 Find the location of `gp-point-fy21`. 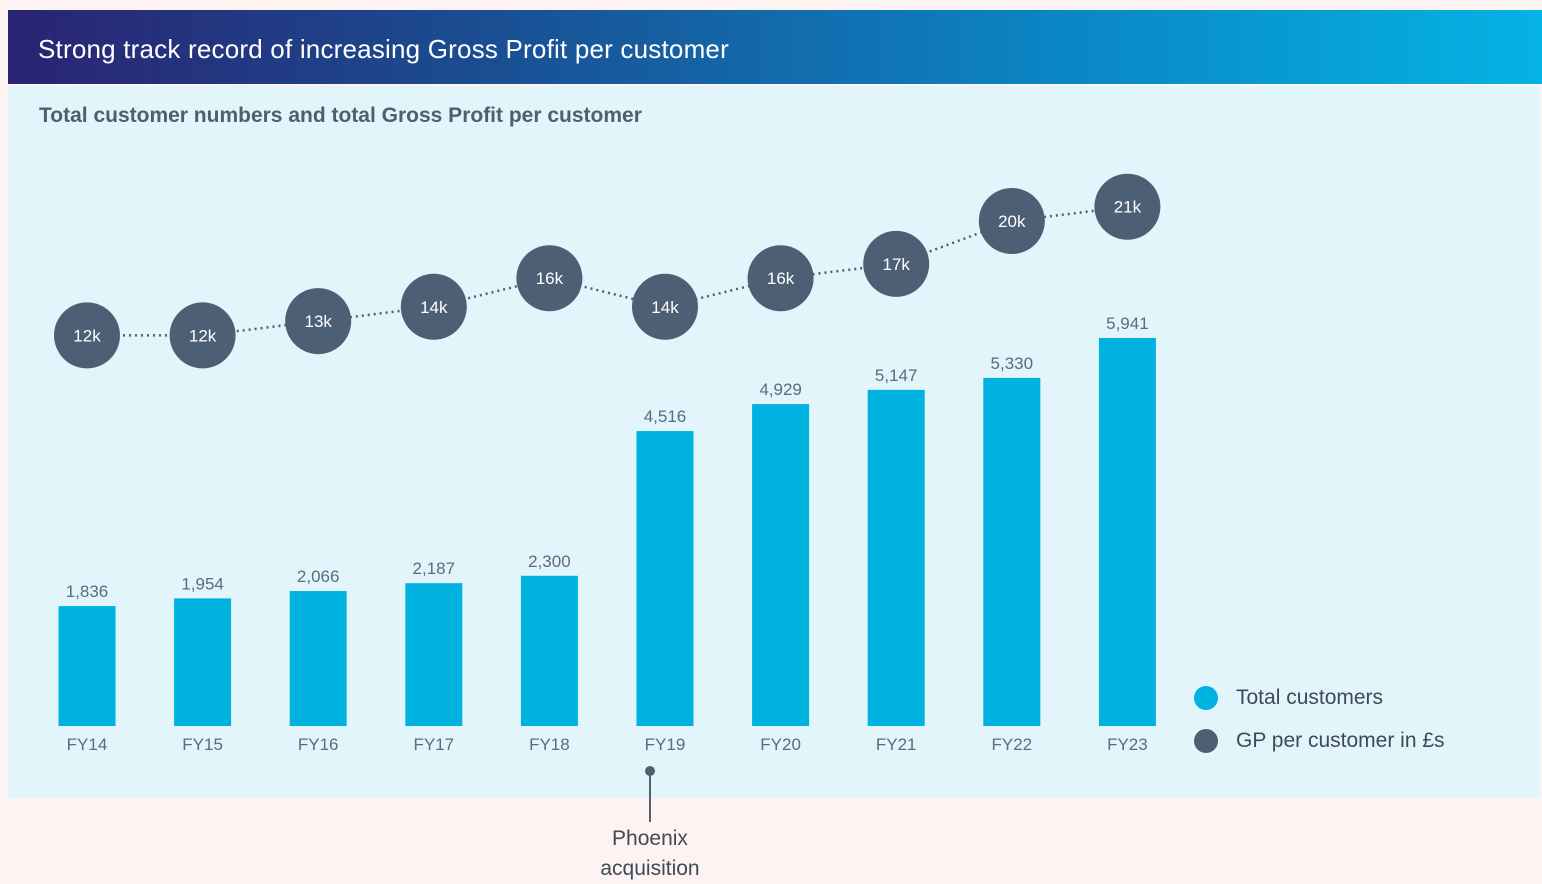

gp-point-fy21 is located at coordinates (896, 263).